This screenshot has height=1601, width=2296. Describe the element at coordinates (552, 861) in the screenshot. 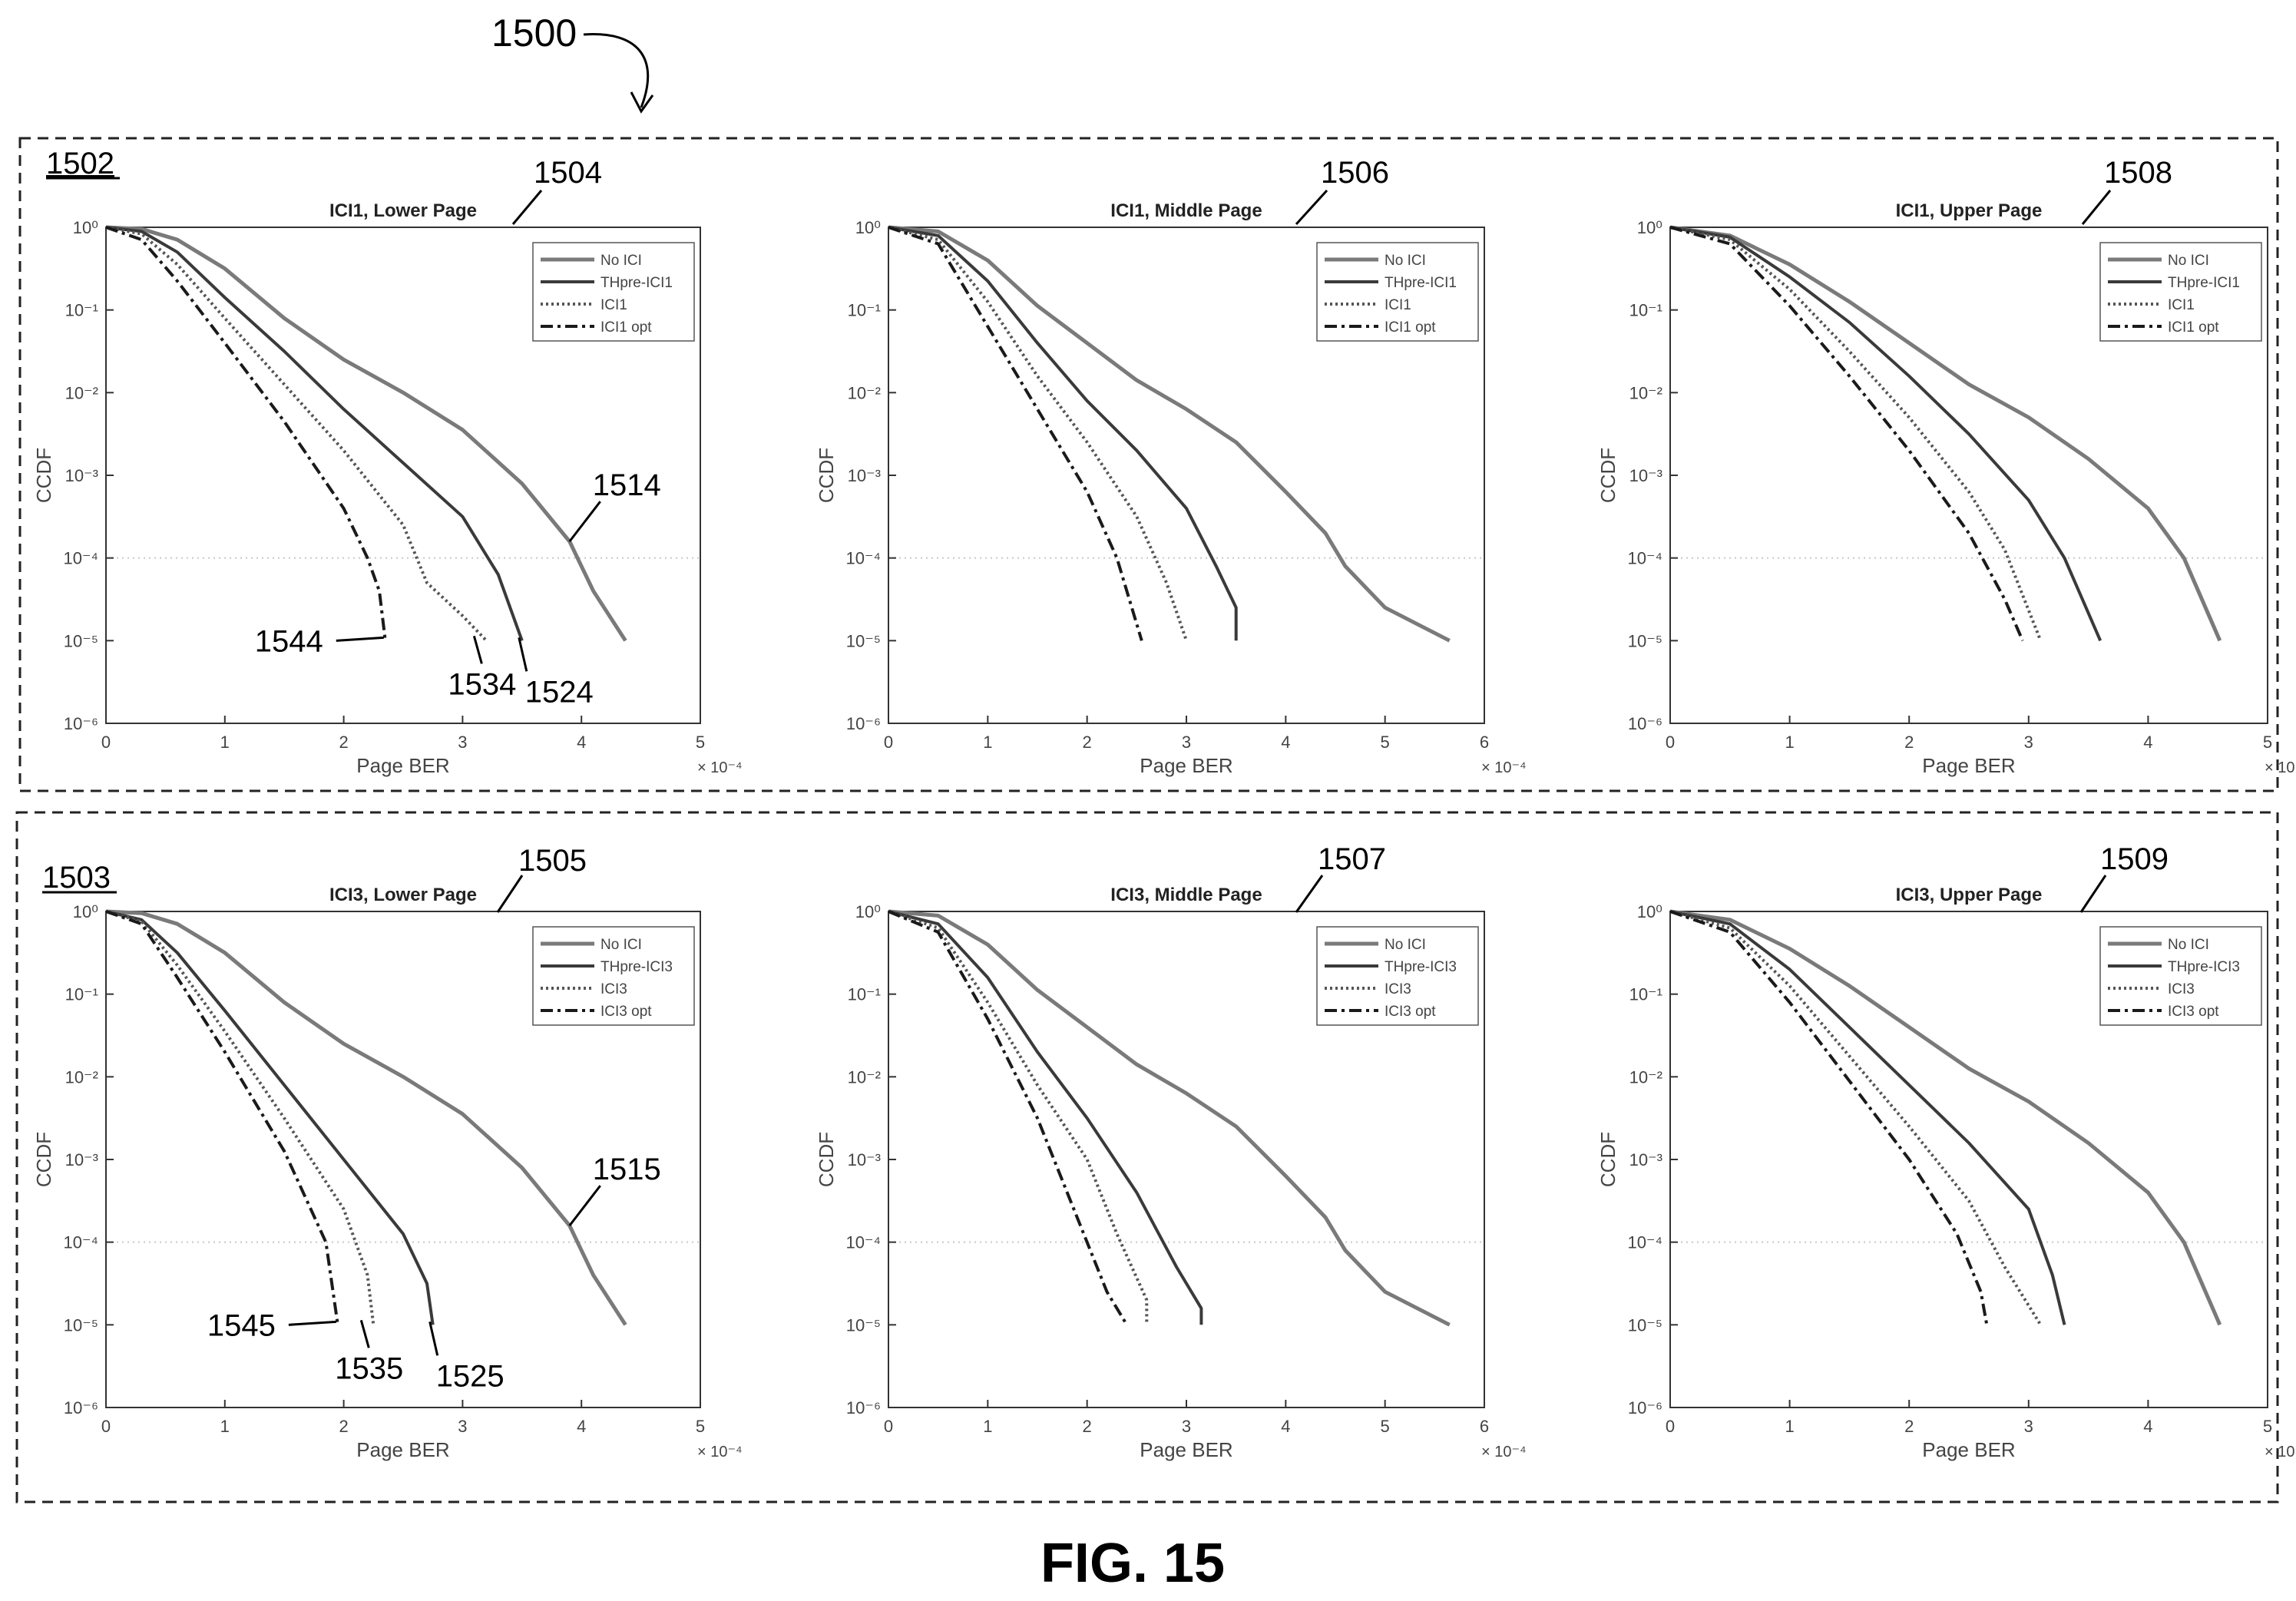

I see `chart-ref-label: 1505` at that location.